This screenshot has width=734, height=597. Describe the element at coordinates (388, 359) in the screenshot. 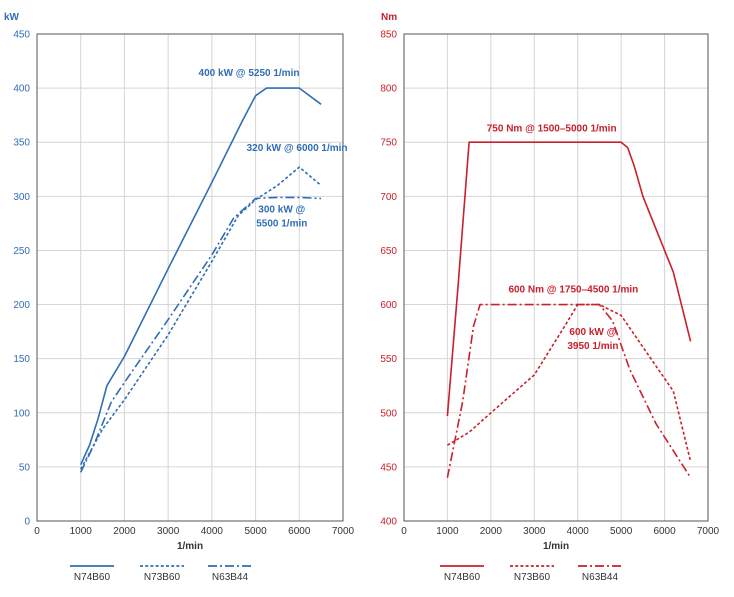

I see `chart-2-y-tick-label: 550` at that location.